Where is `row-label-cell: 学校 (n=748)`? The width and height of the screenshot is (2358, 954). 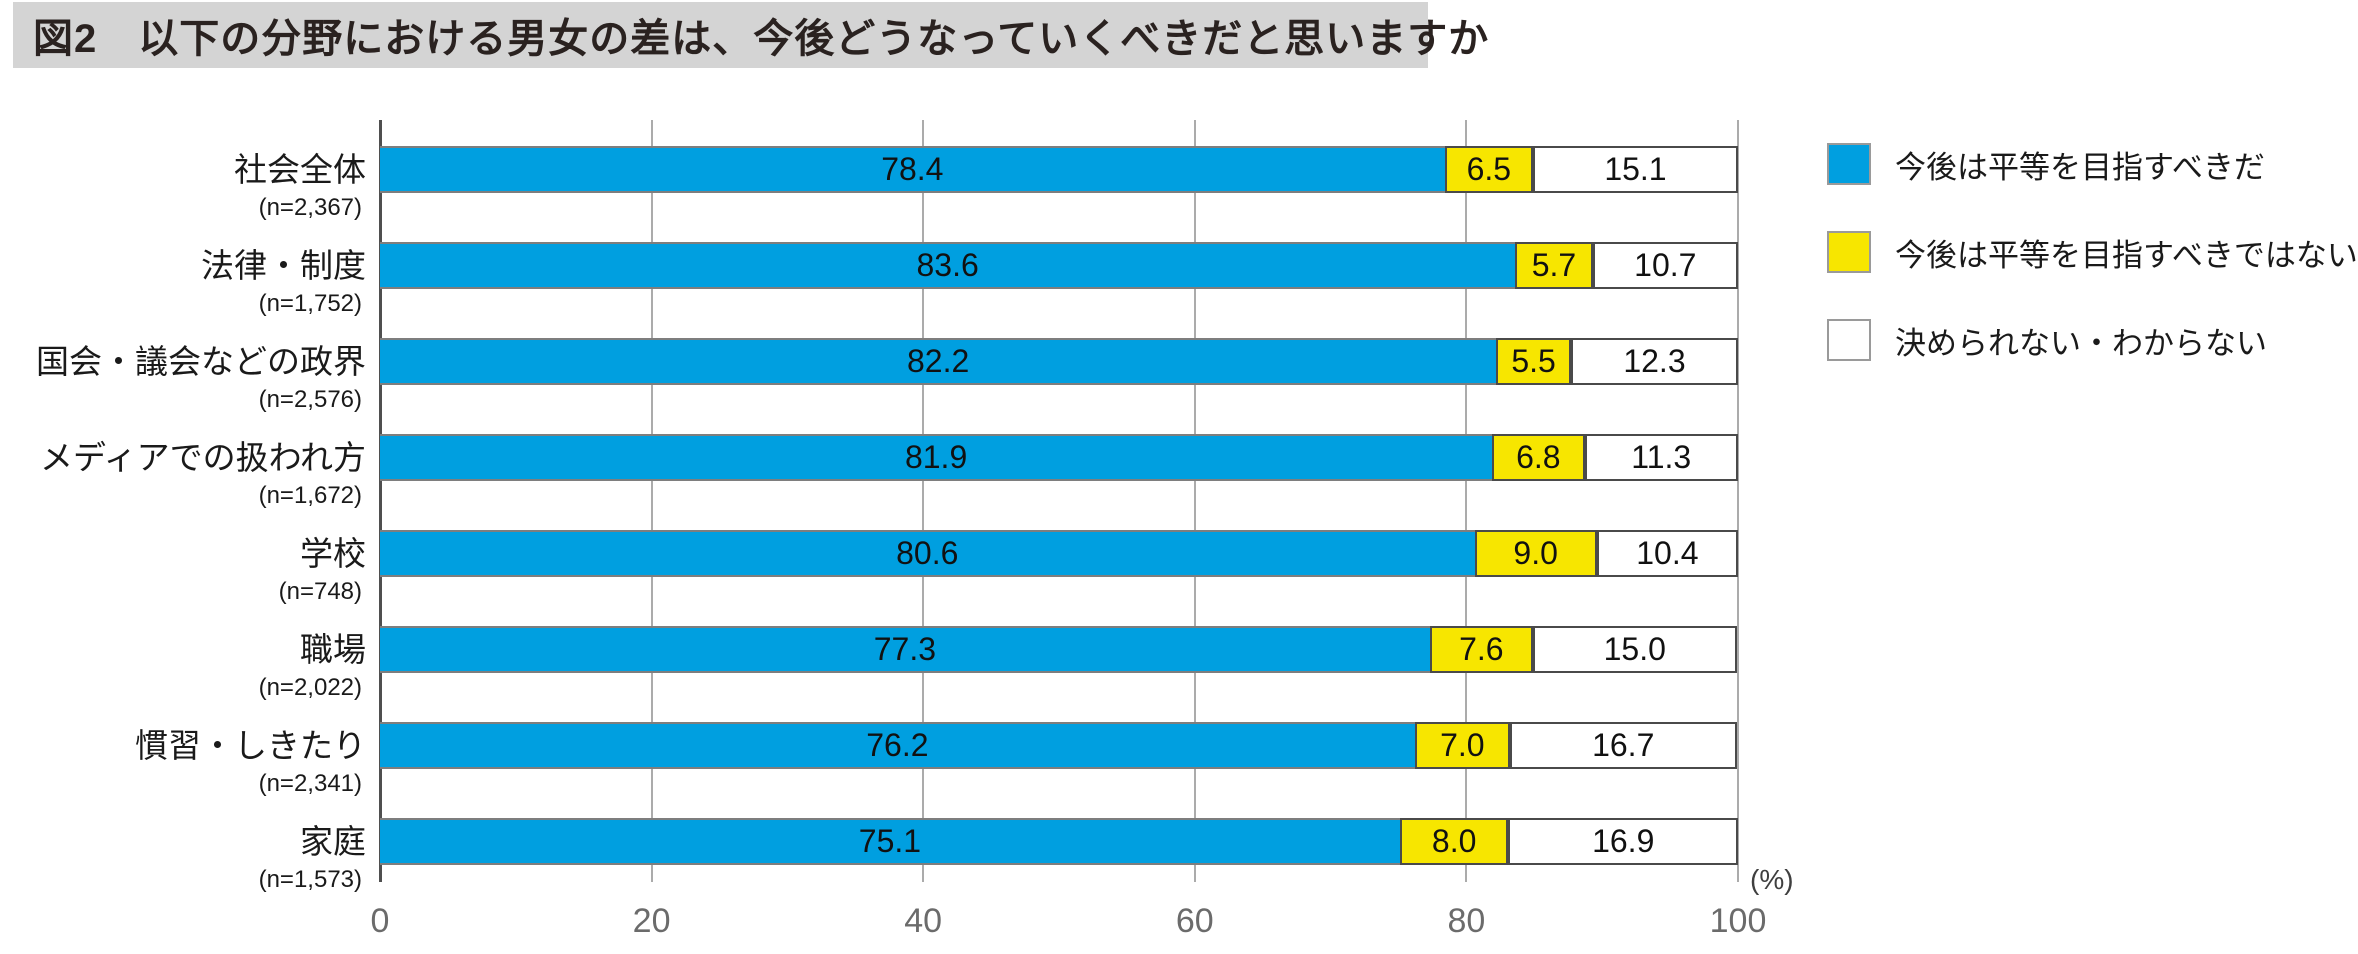
row-label-cell: 学校 (n=748) is located at coordinates (186, 554).